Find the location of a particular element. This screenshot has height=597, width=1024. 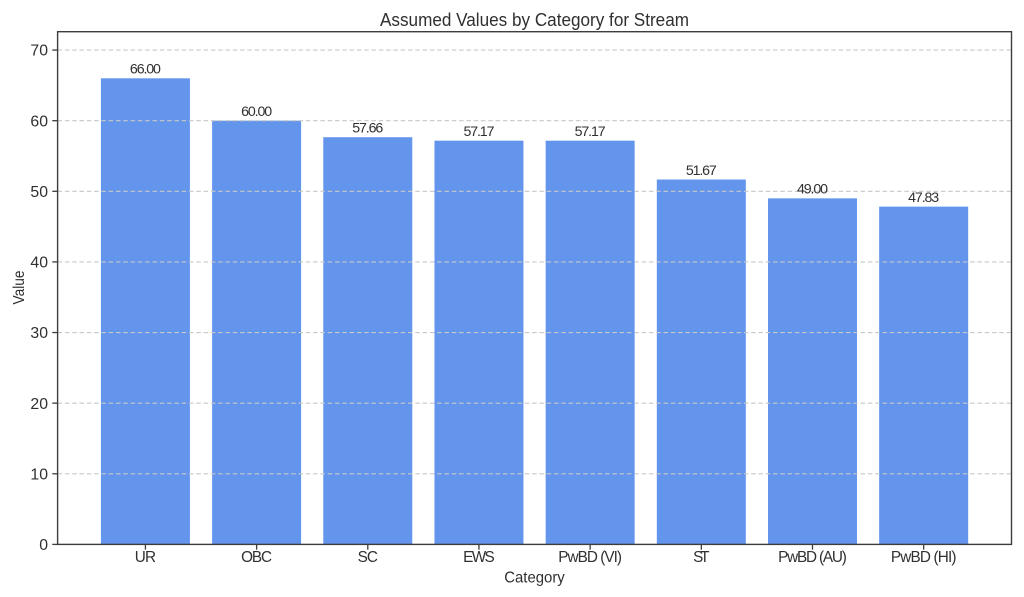

svg-text: 66.00 is located at coordinates (145, 70).